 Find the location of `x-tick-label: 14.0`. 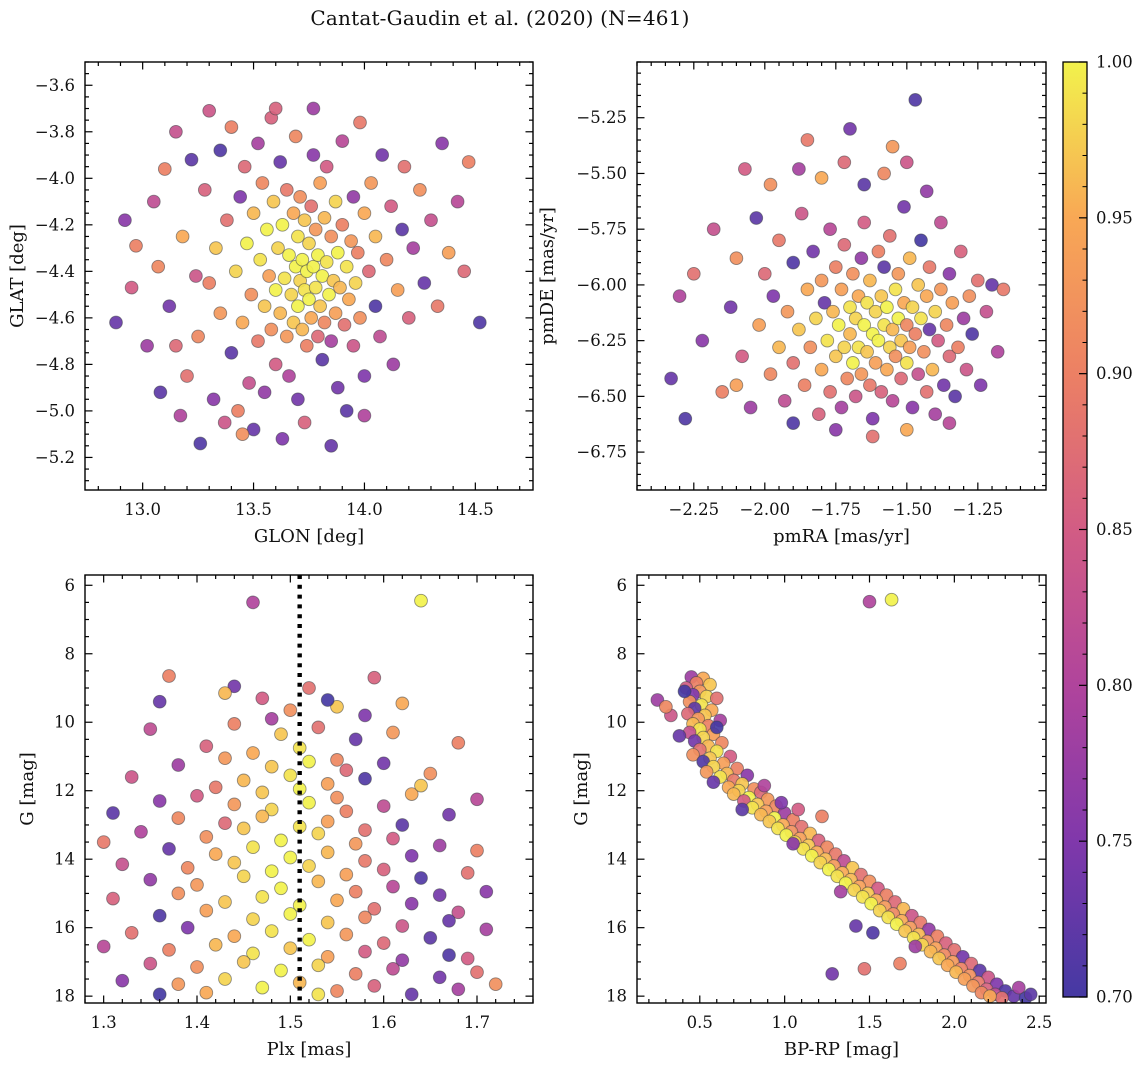

x-tick-label: 14.0 is located at coordinates (364, 509).